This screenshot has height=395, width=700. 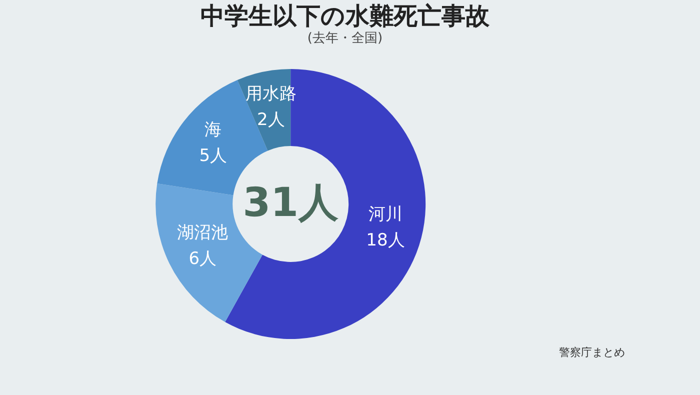 I want to click on text: 31人, so click(x=291, y=203).